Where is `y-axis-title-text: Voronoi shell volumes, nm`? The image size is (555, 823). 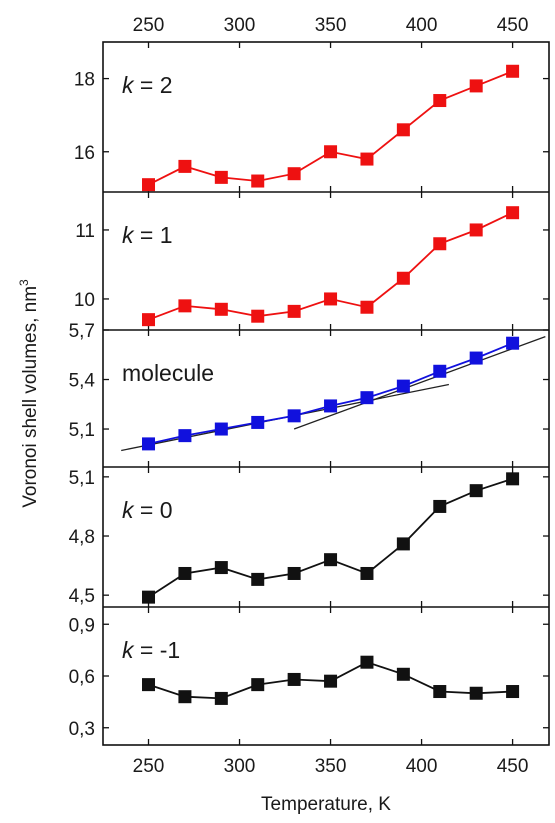 y-axis-title-text: Voronoi shell volumes, nm is located at coordinates (30, 397).